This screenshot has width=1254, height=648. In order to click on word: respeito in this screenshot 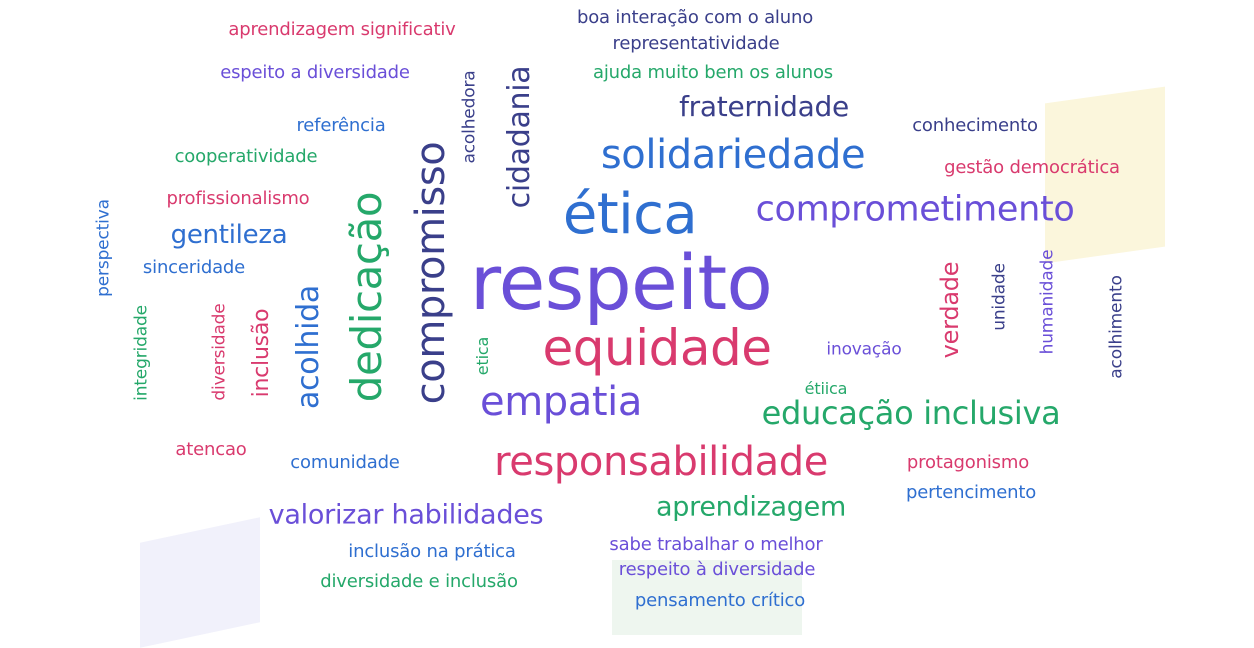, I will do `click(621, 282)`.